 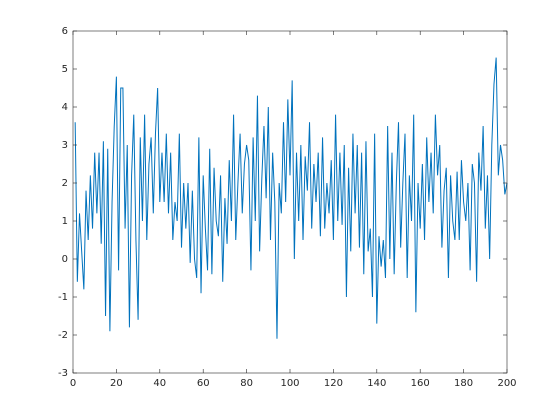 What do you see at coordinates (63, 373) in the screenshot?
I see `y-tick-label: -3` at bounding box center [63, 373].